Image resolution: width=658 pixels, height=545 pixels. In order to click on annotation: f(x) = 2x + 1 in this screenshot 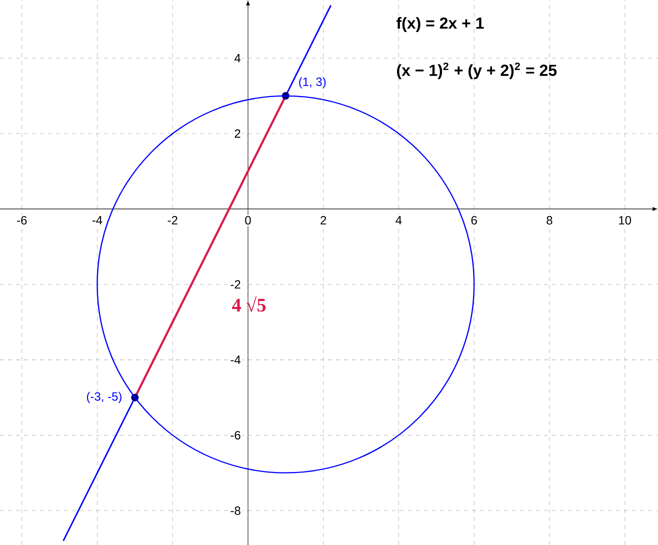, I will do `click(440, 24)`.